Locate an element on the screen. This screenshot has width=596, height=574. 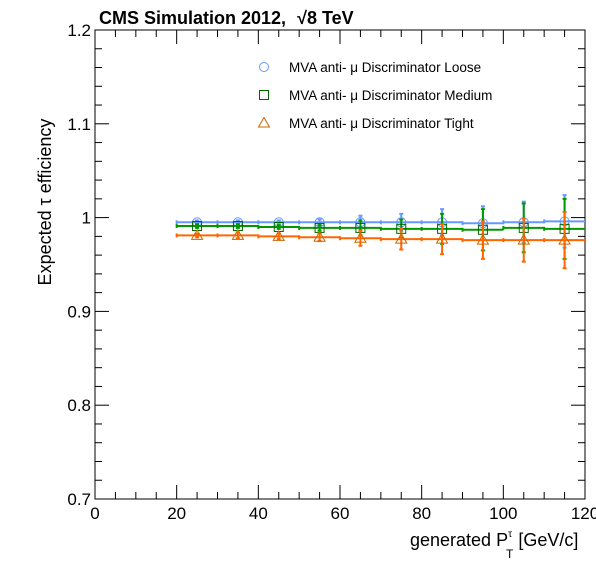
x-tick-label: 40 is located at coordinates (258, 513).